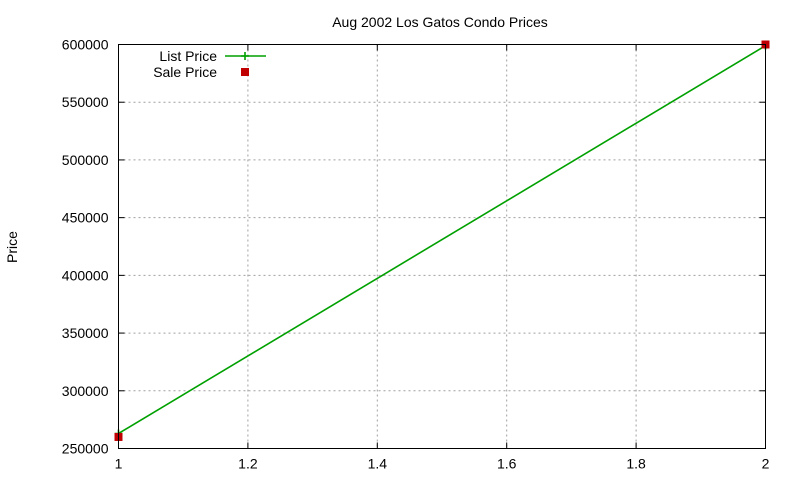  I want to click on x-tick-label: 2, so click(766, 464).